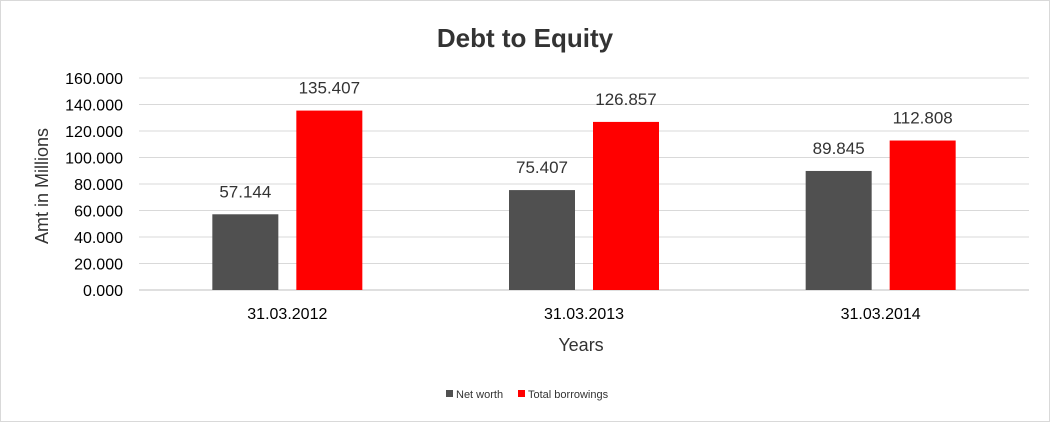 This screenshot has height=422, width=1050. Describe the element at coordinates (923, 118) in the screenshot. I see `data-label: 112.808` at that location.